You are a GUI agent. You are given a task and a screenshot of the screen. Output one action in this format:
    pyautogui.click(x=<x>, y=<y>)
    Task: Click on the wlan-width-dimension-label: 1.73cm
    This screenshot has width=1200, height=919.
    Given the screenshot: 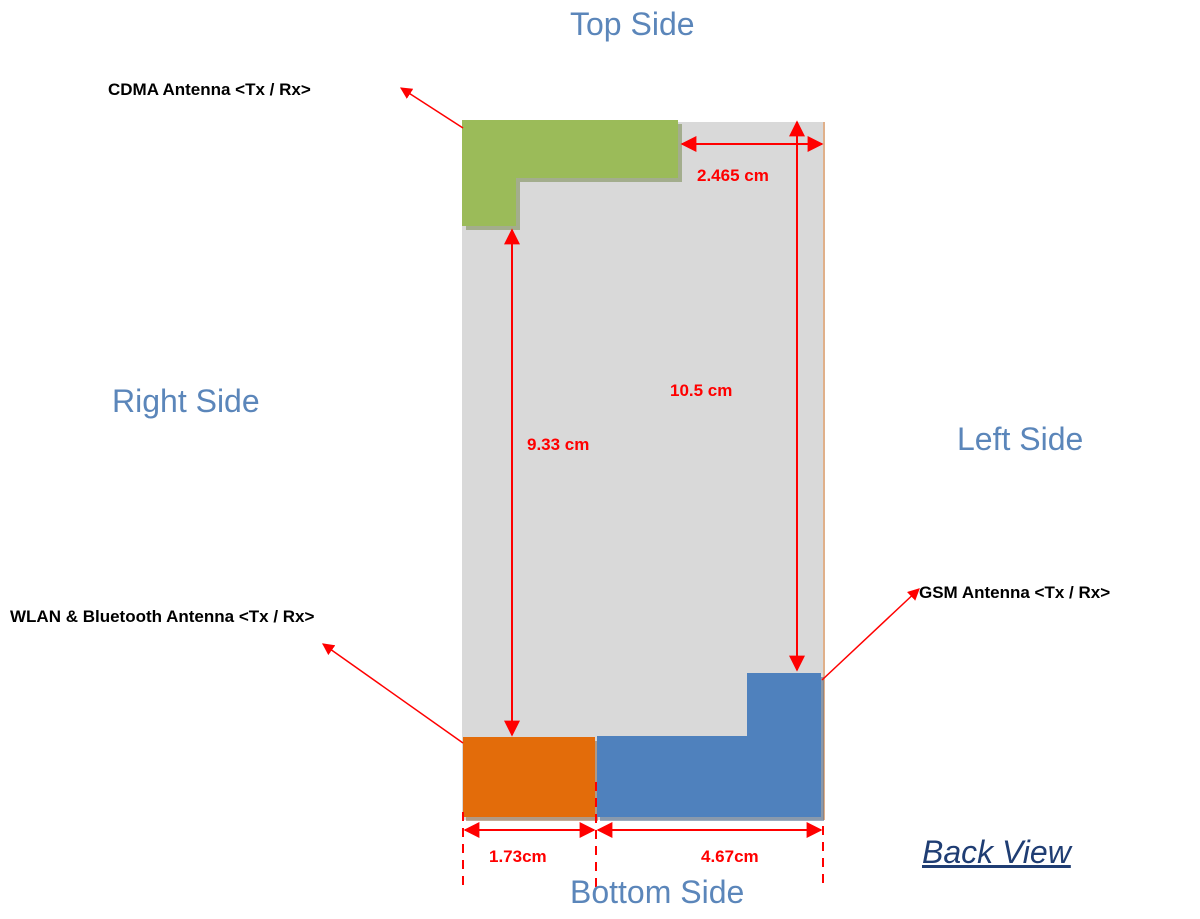 What is the action you would take?
    pyautogui.click(x=518, y=856)
    